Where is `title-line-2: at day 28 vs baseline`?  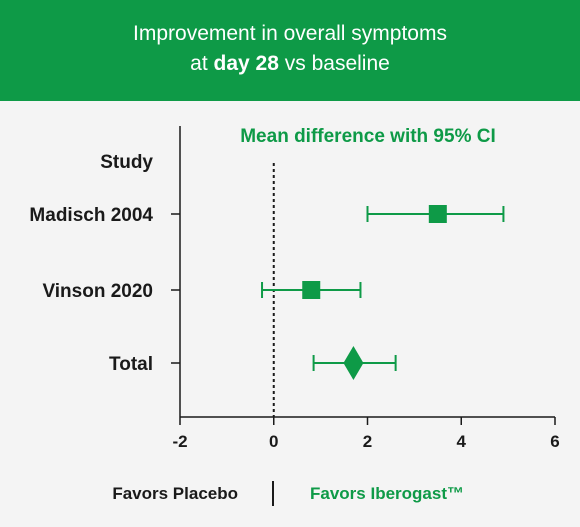 title-line-2: at day 28 vs baseline is located at coordinates (290, 64).